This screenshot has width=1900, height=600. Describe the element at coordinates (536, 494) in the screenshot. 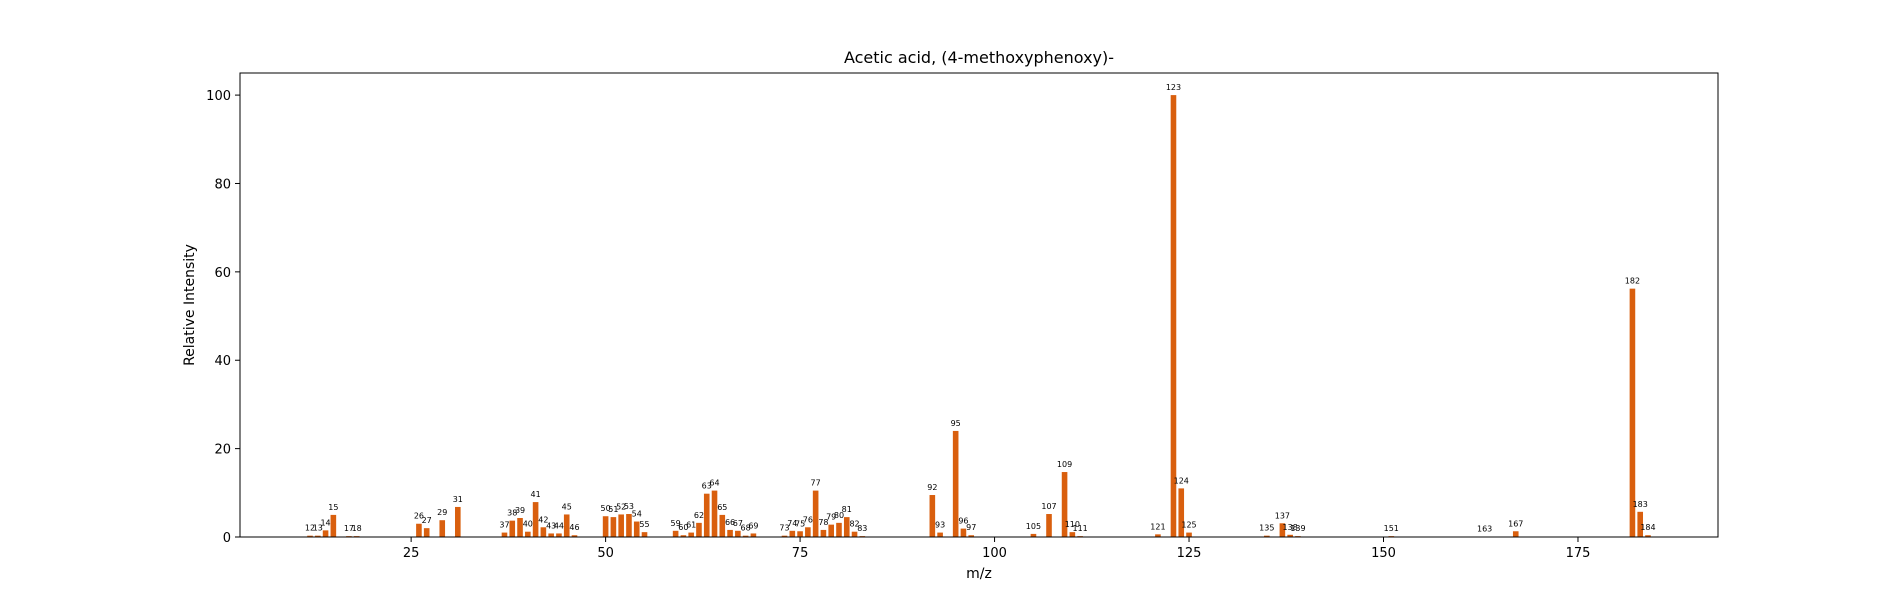

I see `bar-label-mz-41: 41` at that location.